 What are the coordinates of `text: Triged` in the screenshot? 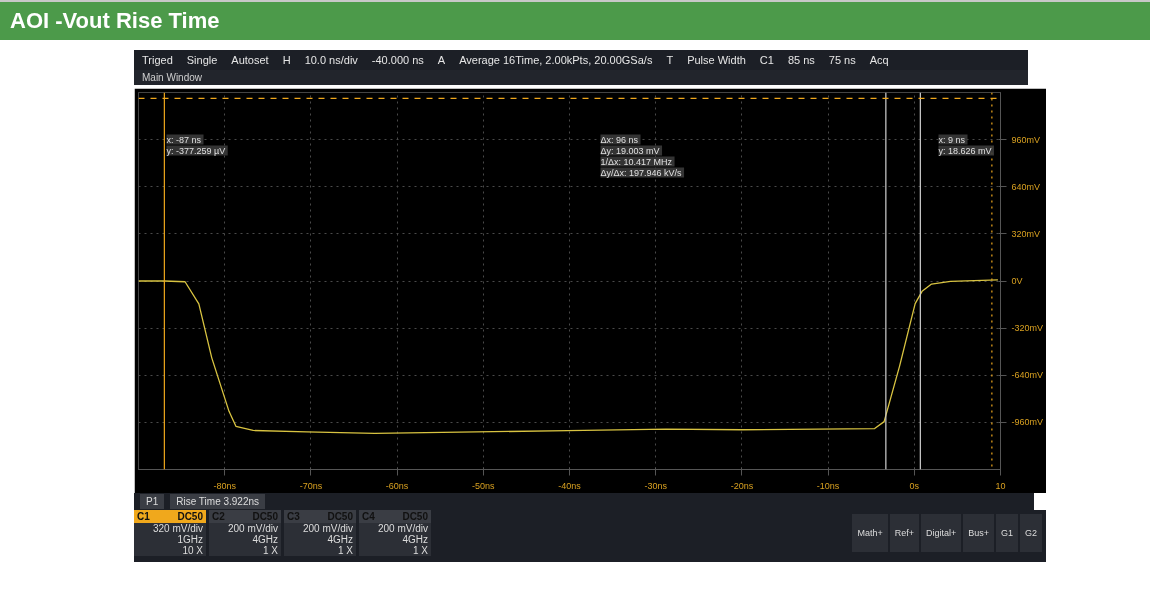 It's located at (157, 60).